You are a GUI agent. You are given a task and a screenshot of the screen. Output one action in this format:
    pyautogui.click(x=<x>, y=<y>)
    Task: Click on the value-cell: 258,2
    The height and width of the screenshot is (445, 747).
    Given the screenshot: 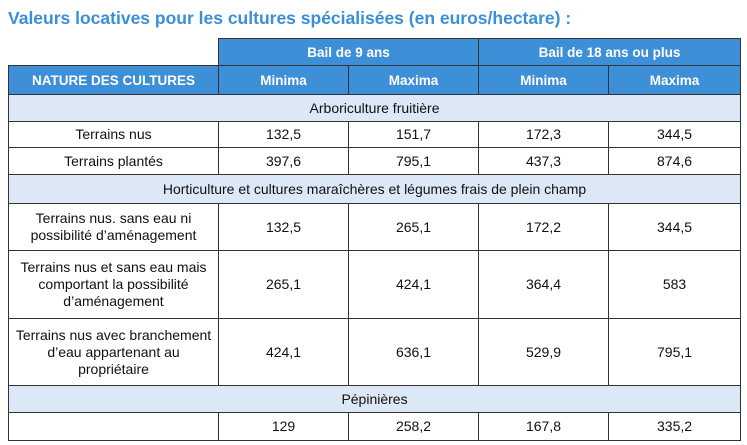 What is the action you would take?
    pyautogui.click(x=413, y=426)
    